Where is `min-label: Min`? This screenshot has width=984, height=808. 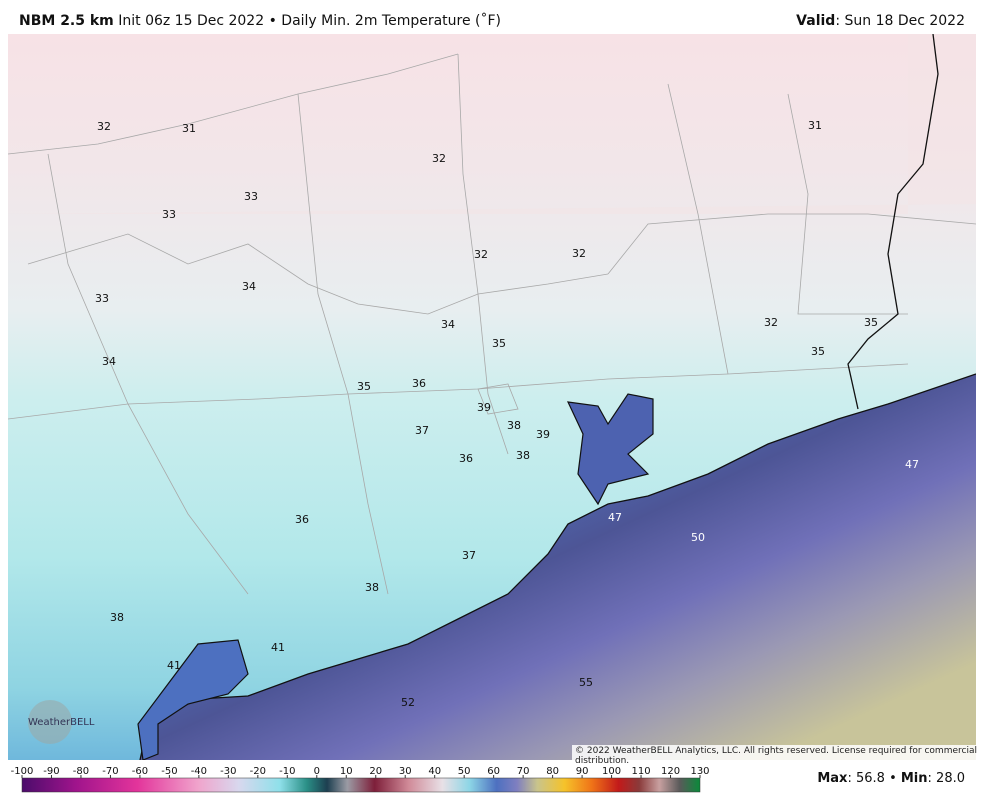
min-label: Min is located at coordinates (914, 778).